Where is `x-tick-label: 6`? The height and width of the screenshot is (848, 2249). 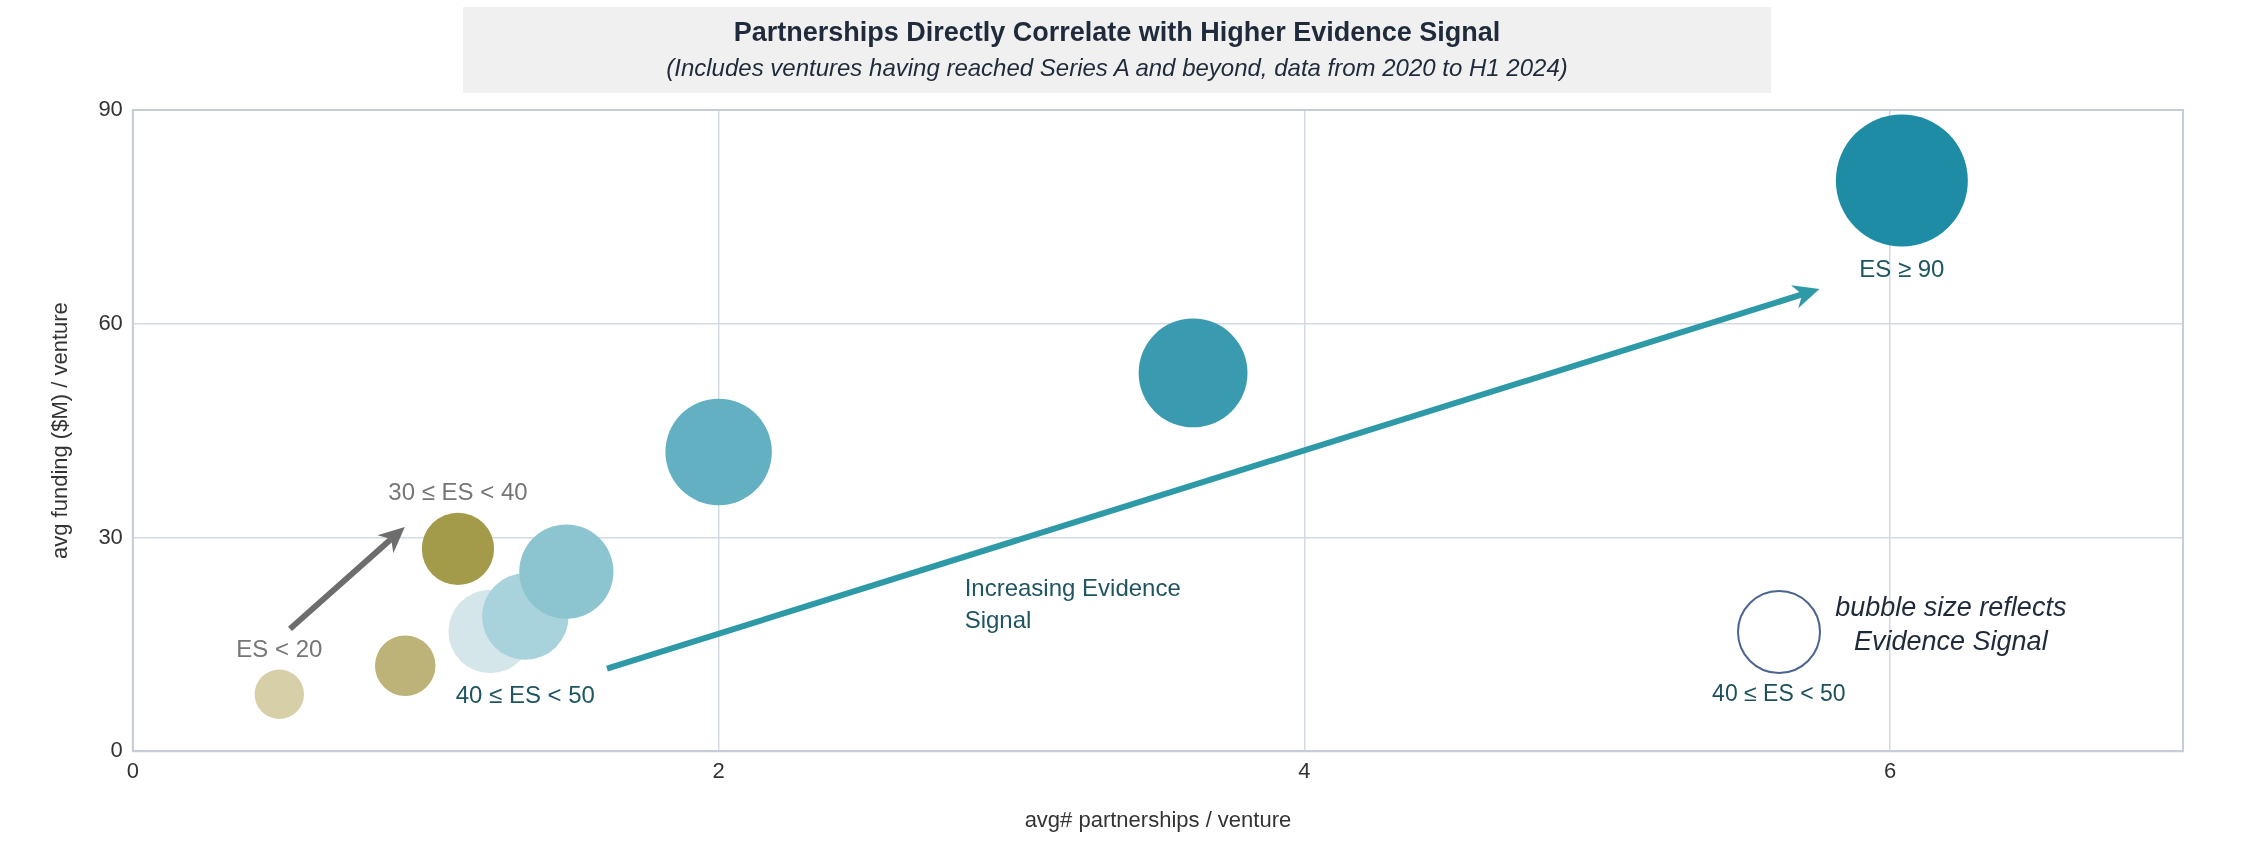
x-tick-label: 6 is located at coordinates (1890, 771).